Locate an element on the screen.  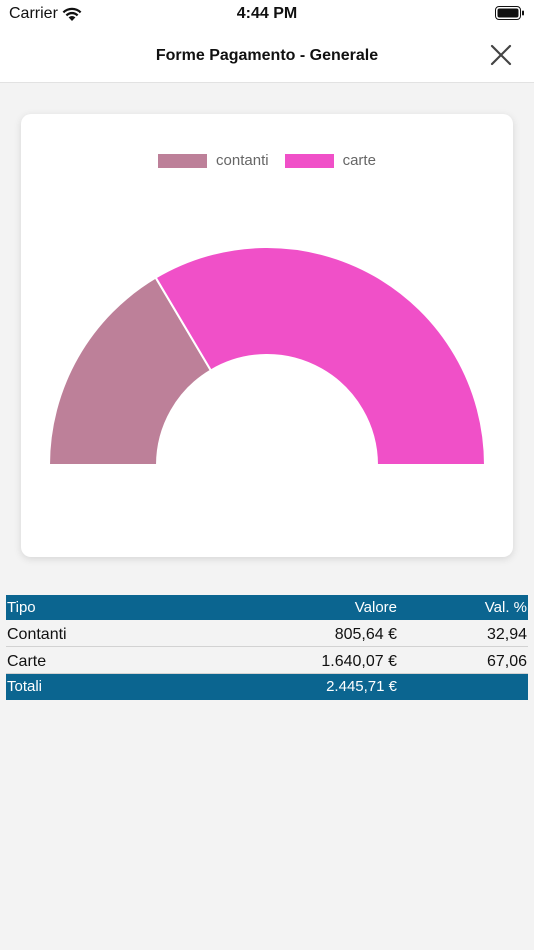
chart-slice-contanti is located at coordinates (130, 371).